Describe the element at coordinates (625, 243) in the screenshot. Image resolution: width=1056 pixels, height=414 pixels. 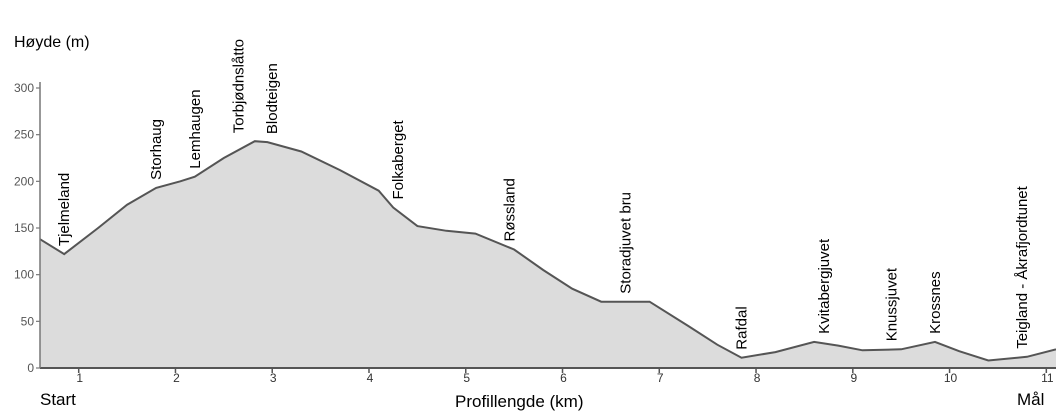
I see `place-label: Storadjuvet bru` at that location.